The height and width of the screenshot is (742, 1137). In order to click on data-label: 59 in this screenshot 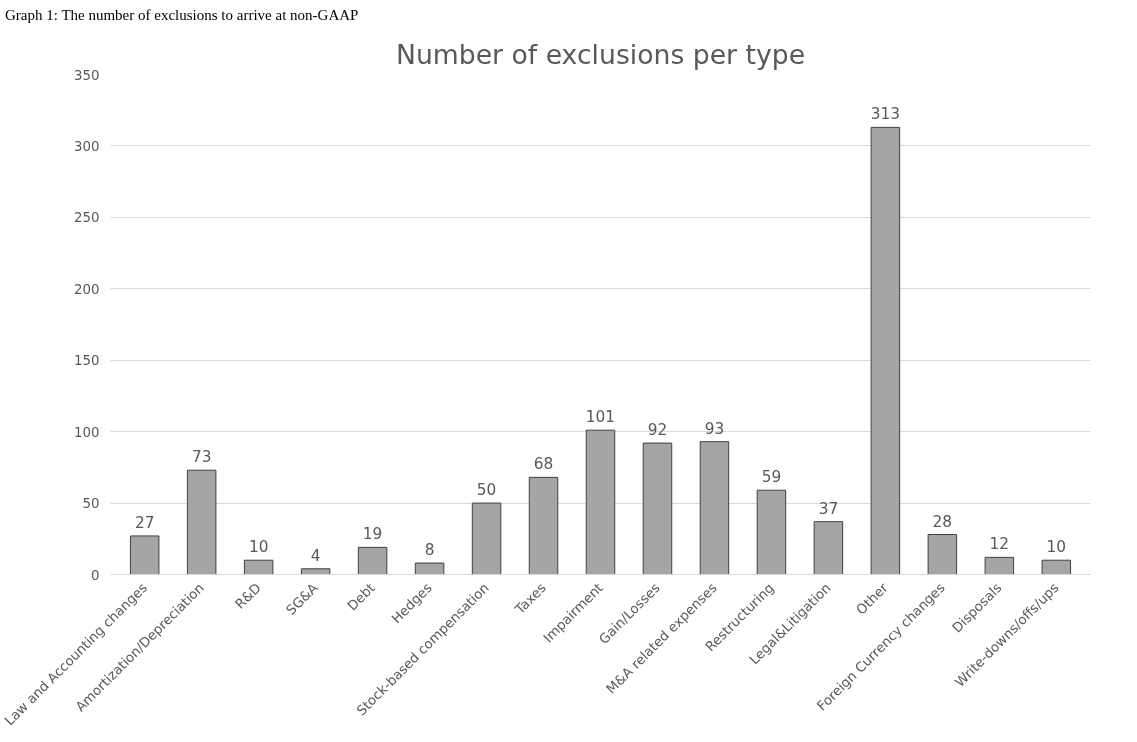, I will do `click(771, 477)`.